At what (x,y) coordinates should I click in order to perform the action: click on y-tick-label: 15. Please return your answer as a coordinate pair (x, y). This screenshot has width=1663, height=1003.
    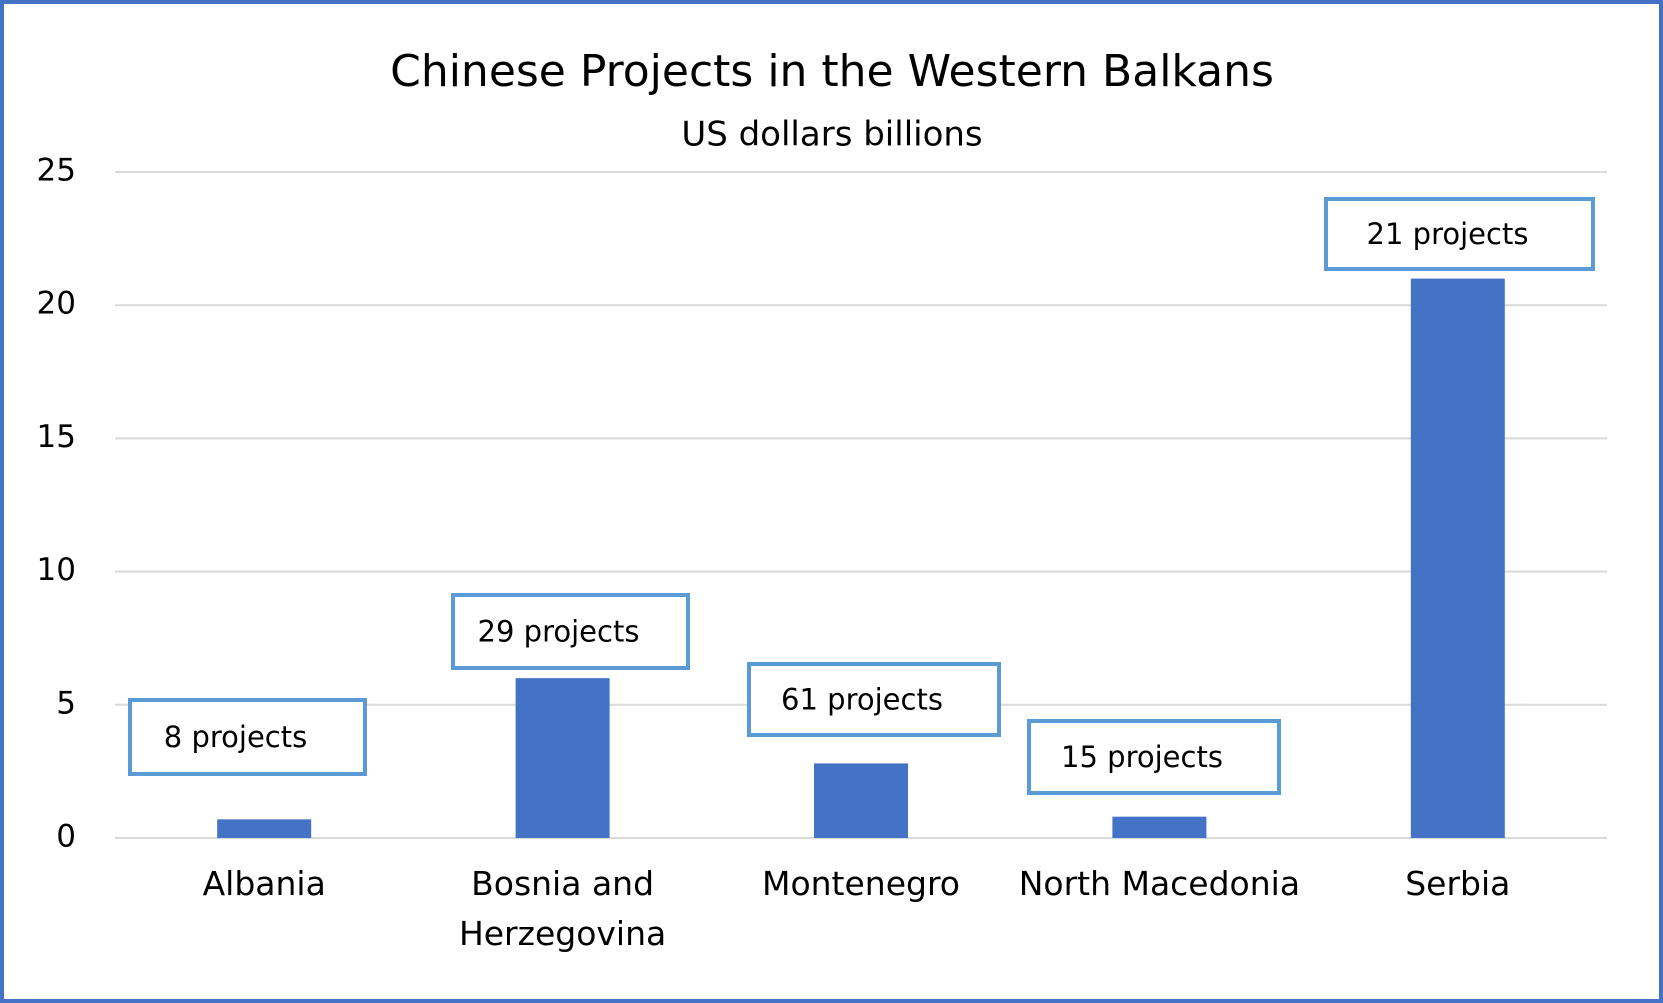
    Looking at the image, I should click on (56, 437).